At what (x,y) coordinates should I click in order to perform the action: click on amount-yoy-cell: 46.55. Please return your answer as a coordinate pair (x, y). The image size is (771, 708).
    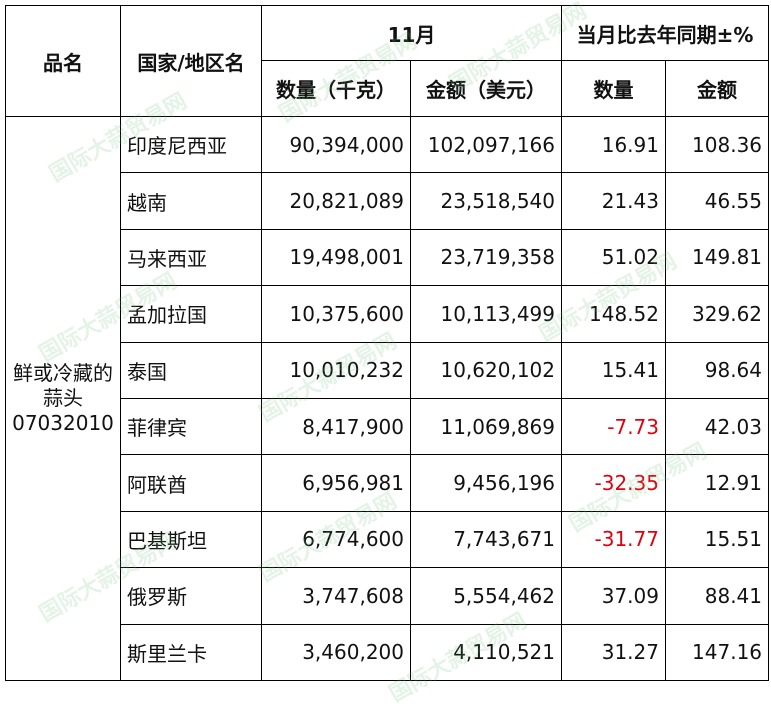
    Looking at the image, I should click on (717, 201).